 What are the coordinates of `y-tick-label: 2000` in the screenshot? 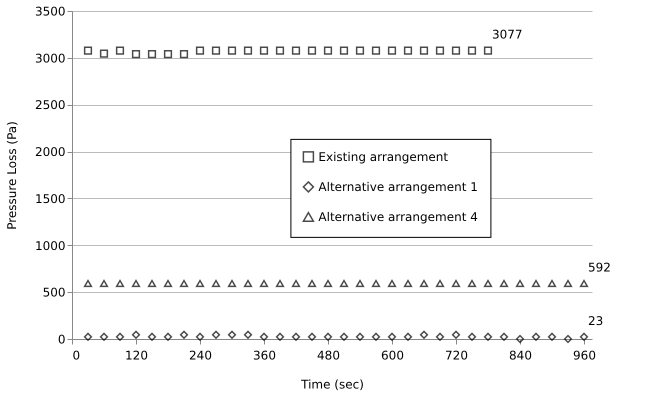 It's located at (50, 152).